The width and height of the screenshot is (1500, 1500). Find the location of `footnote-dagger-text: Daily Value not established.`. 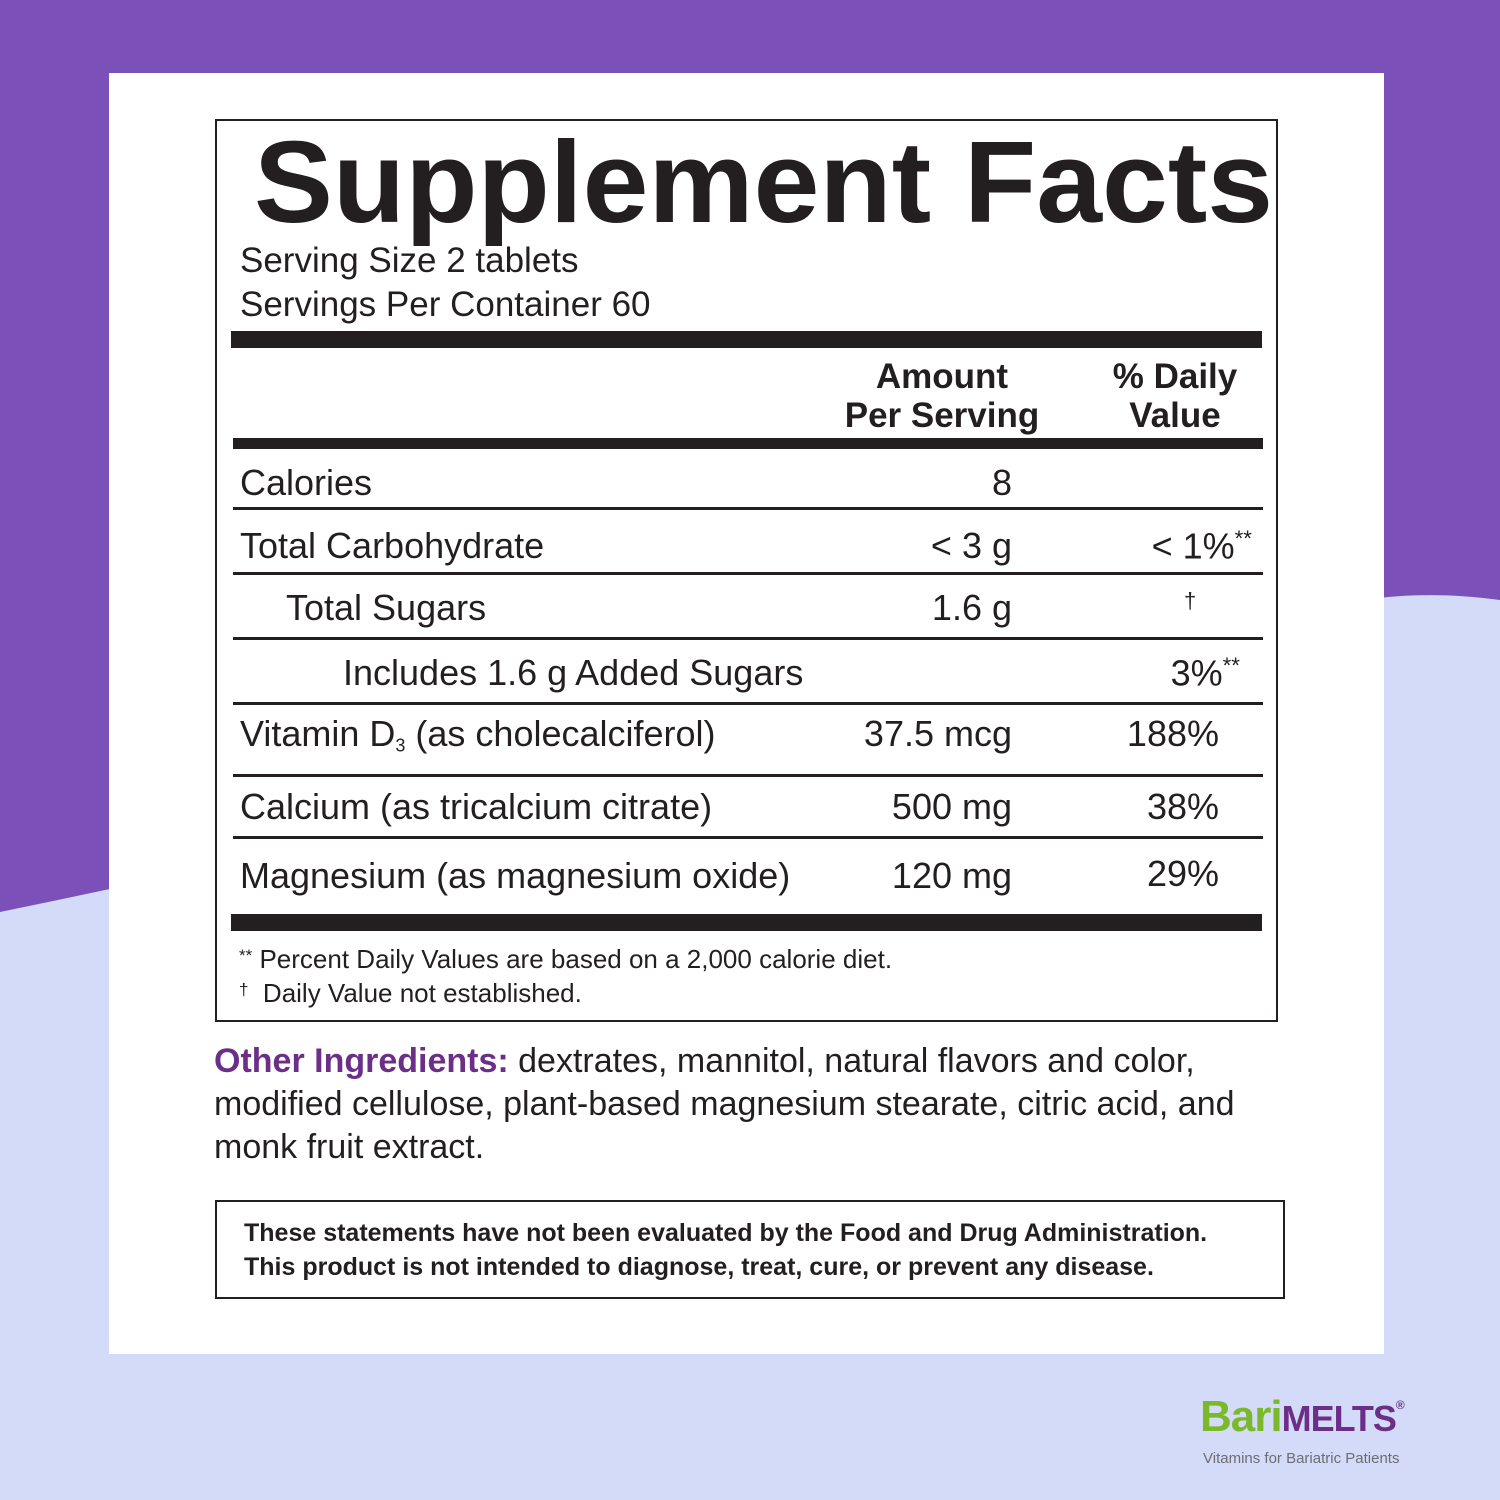

footnote-dagger-text: Daily Value not established. is located at coordinates (422, 993).